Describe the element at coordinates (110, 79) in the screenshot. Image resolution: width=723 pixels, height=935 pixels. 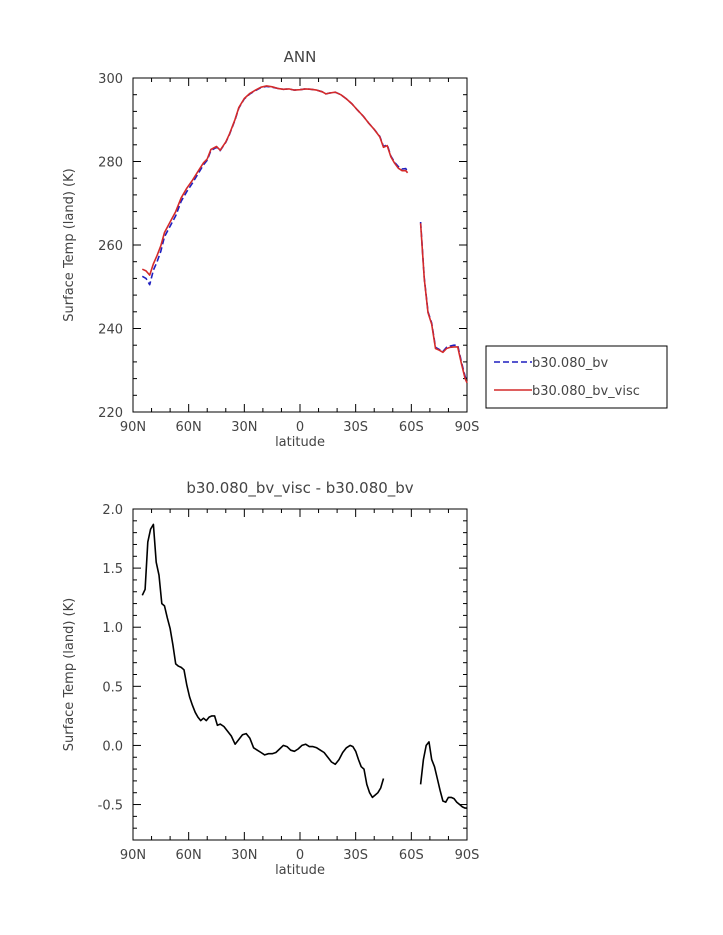
I see `y-tick-label: 300` at that location.